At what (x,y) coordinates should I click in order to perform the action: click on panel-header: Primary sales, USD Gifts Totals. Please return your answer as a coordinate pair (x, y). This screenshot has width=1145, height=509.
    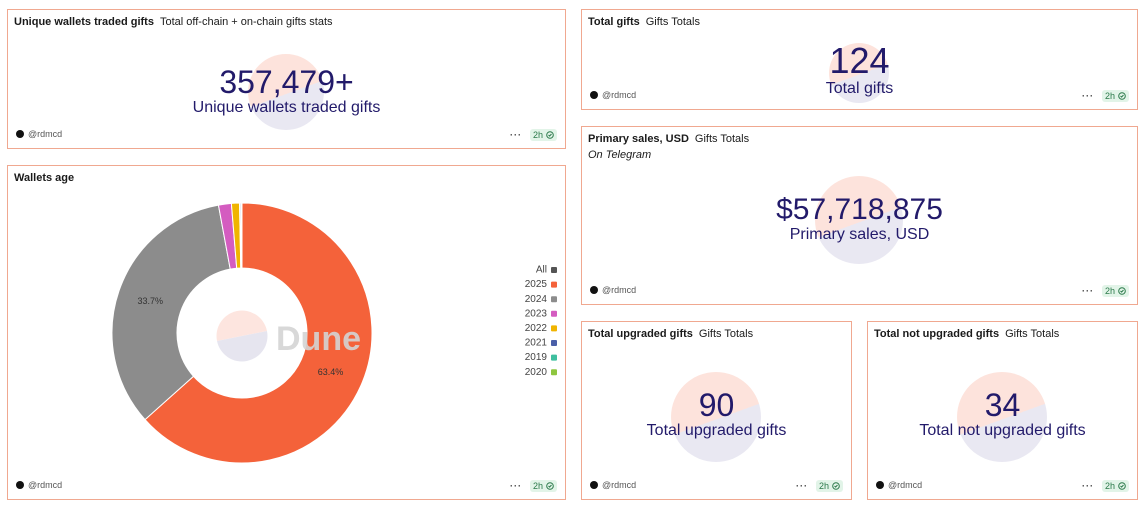
    Looking at the image, I should click on (668, 139).